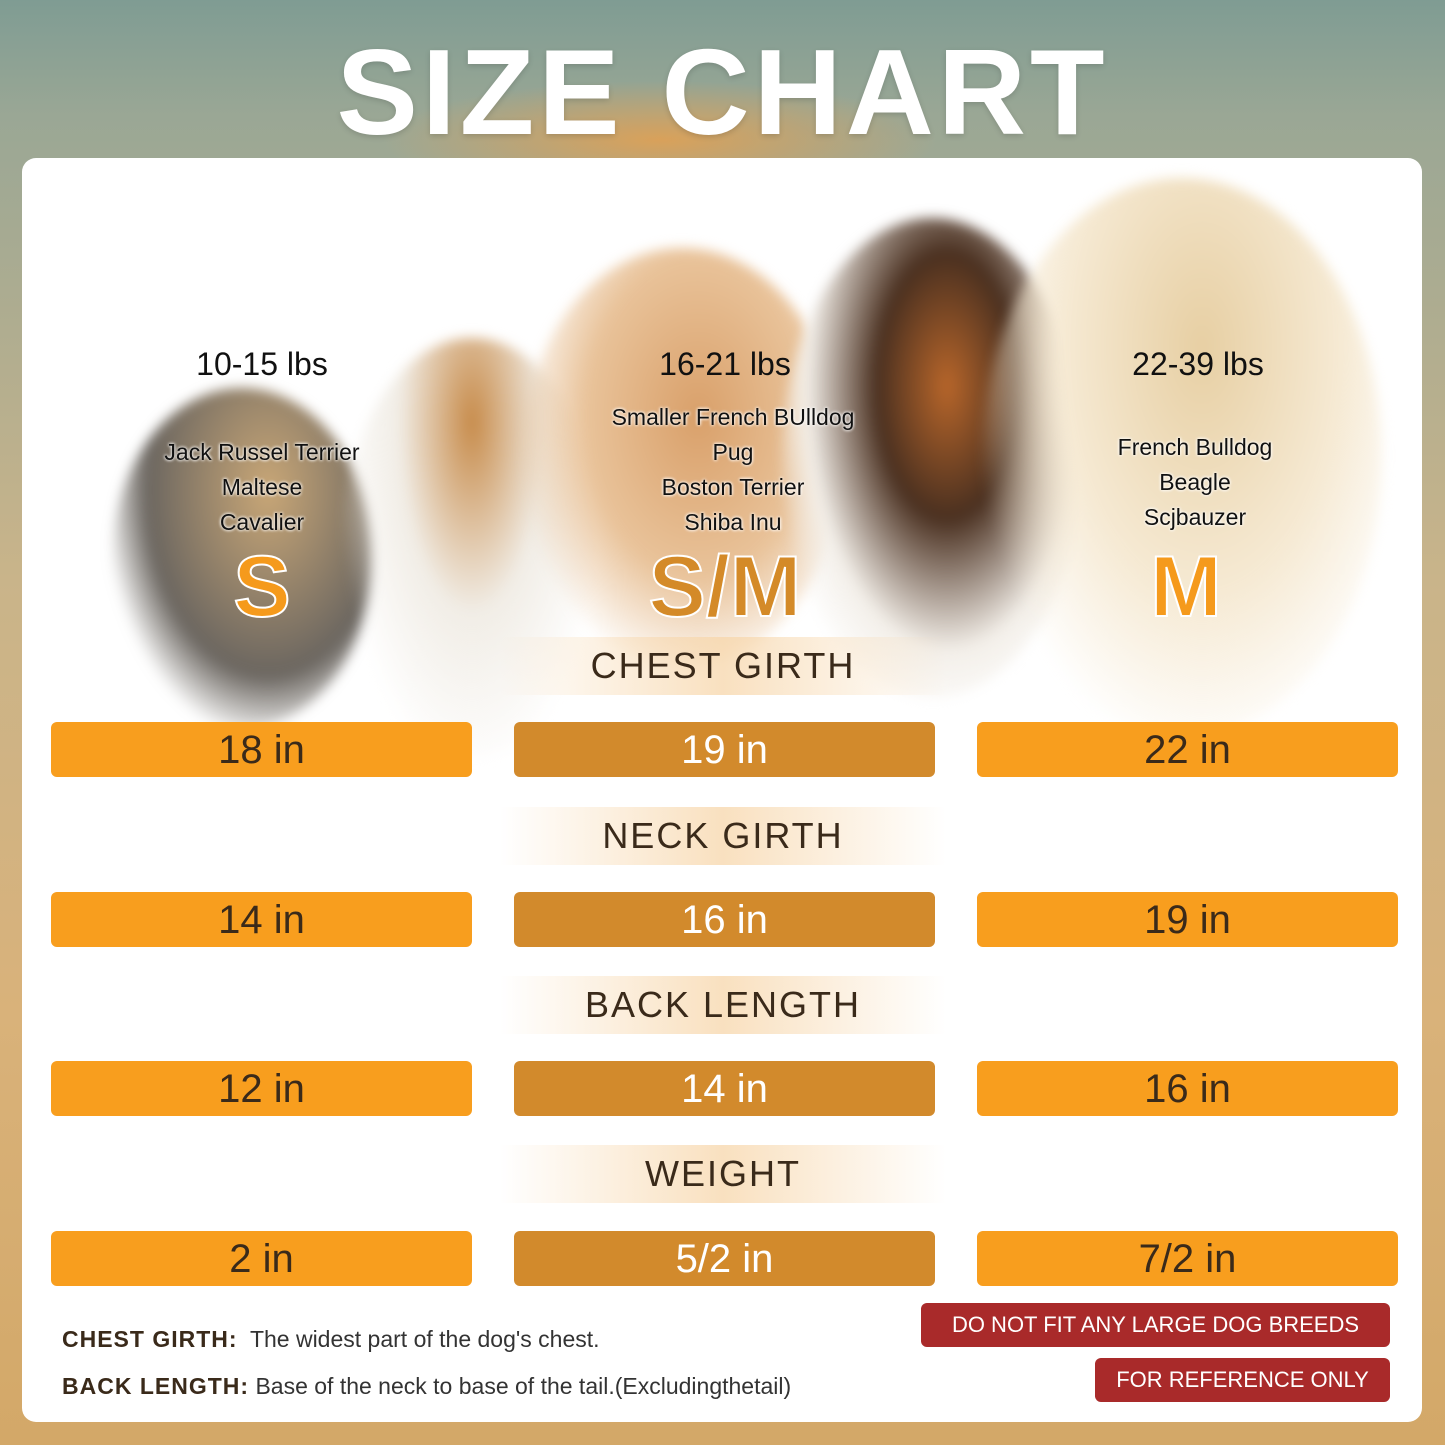  Describe the element at coordinates (1198, 364) in the screenshot. I see `weight-range-m: 22-39 lbs` at that location.